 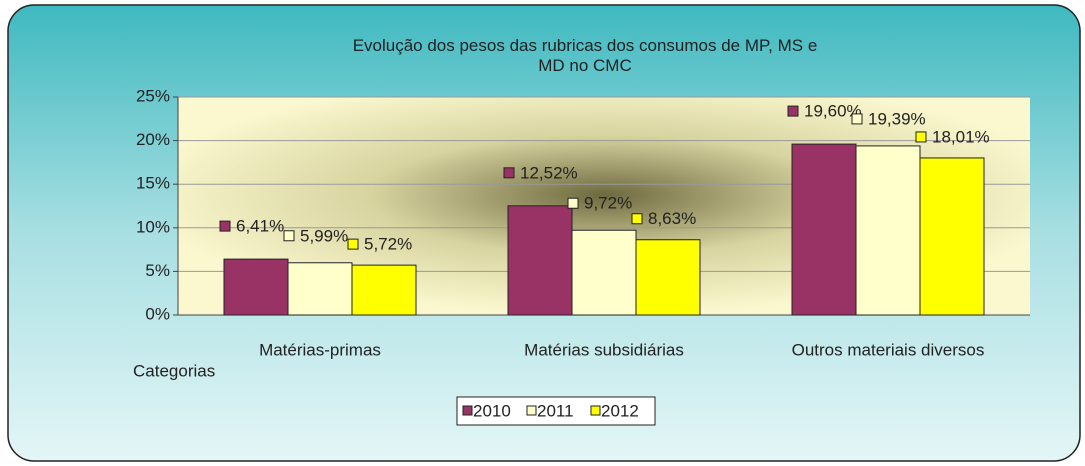 What do you see at coordinates (174, 370) in the screenshot?
I see `x-axis-label: Categorias` at bounding box center [174, 370].